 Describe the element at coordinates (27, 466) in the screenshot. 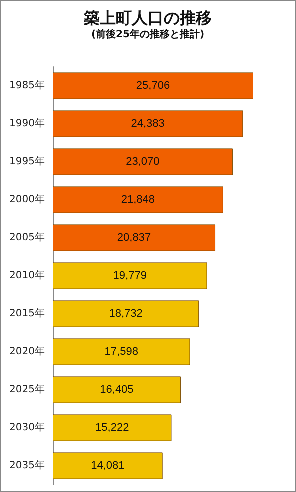

I see `y-tick-label: 2035年` at that location.